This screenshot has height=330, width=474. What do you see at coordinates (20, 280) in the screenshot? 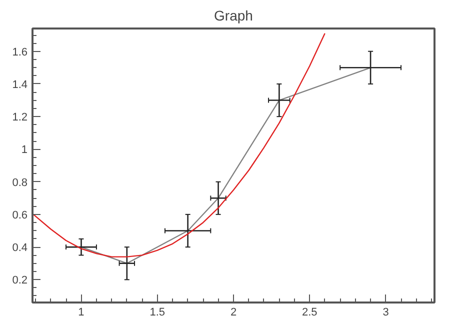
I see `y-tick-label: 0.2` at bounding box center [20, 280].